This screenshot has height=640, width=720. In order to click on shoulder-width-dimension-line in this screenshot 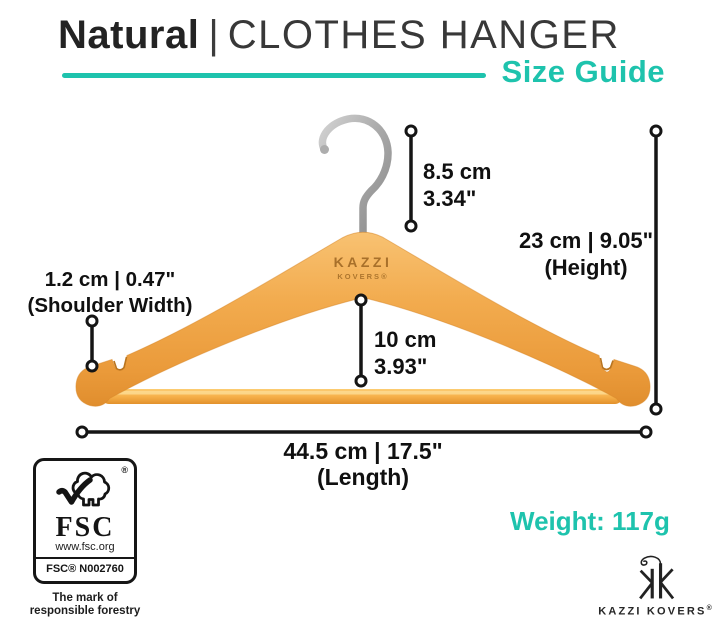, I will do `click(92, 343)`.